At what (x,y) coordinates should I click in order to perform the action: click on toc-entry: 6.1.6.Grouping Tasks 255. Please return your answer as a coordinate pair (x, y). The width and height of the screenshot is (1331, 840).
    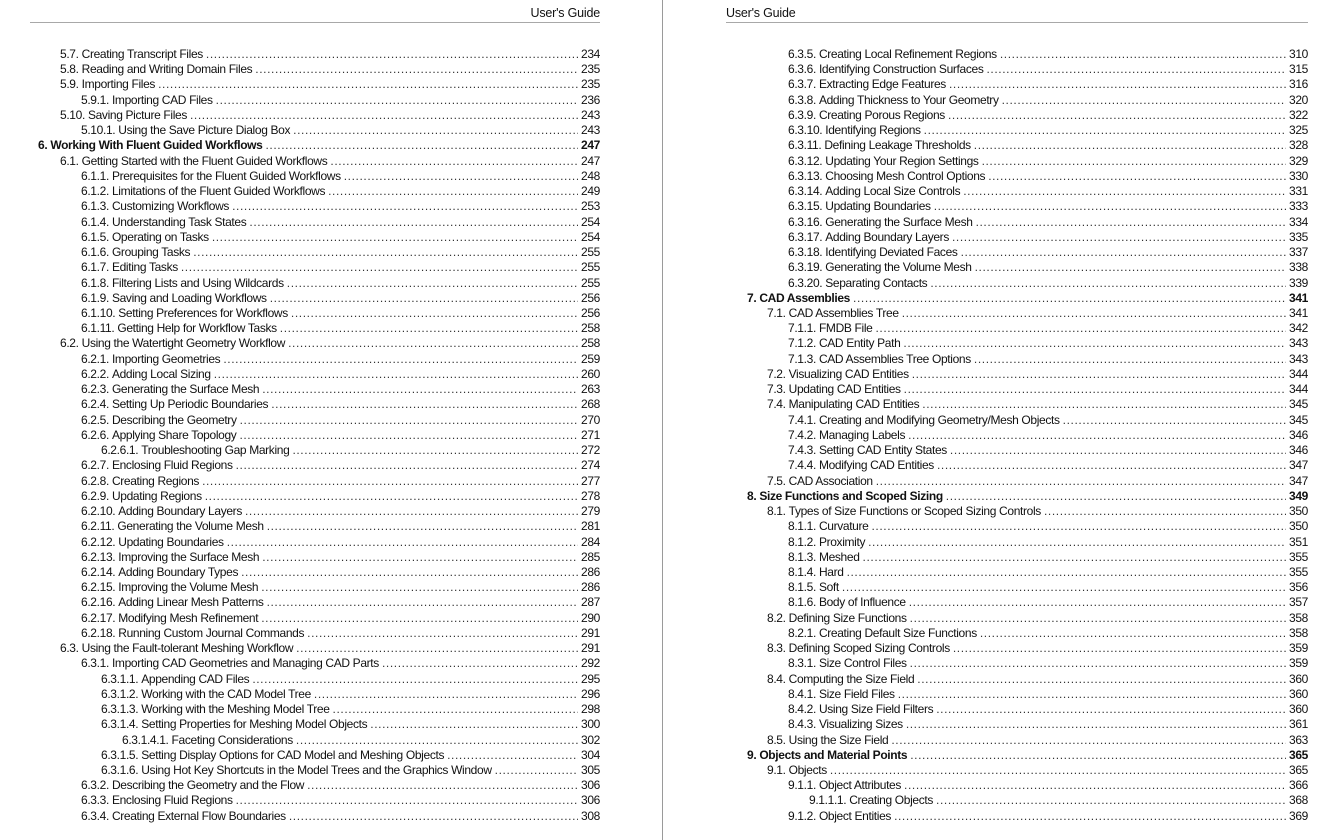
    Looking at the image, I should click on (300, 252).